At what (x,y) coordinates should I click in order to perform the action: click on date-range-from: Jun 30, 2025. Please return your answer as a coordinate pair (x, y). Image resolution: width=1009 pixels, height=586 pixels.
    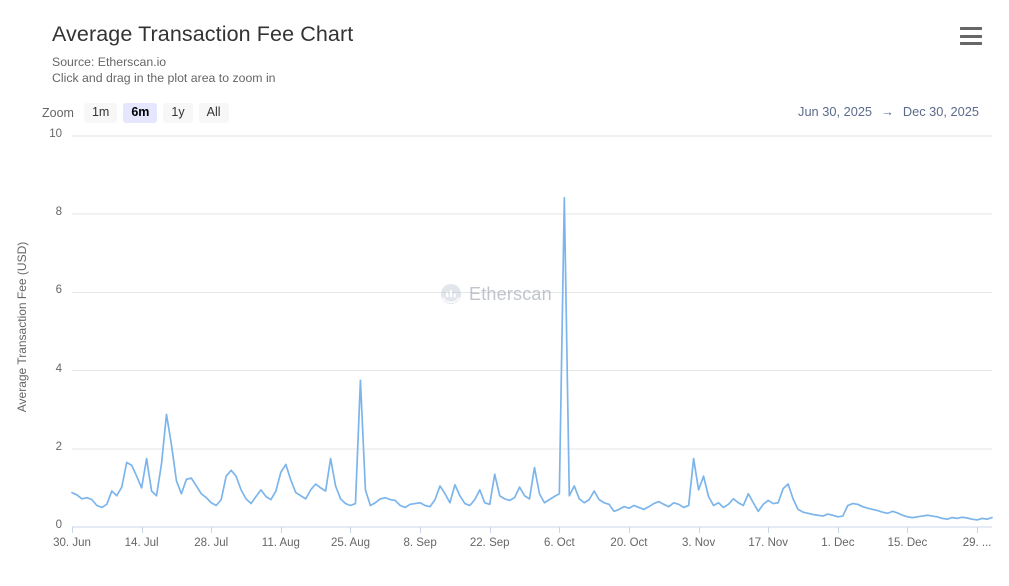
    Looking at the image, I should click on (835, 111).